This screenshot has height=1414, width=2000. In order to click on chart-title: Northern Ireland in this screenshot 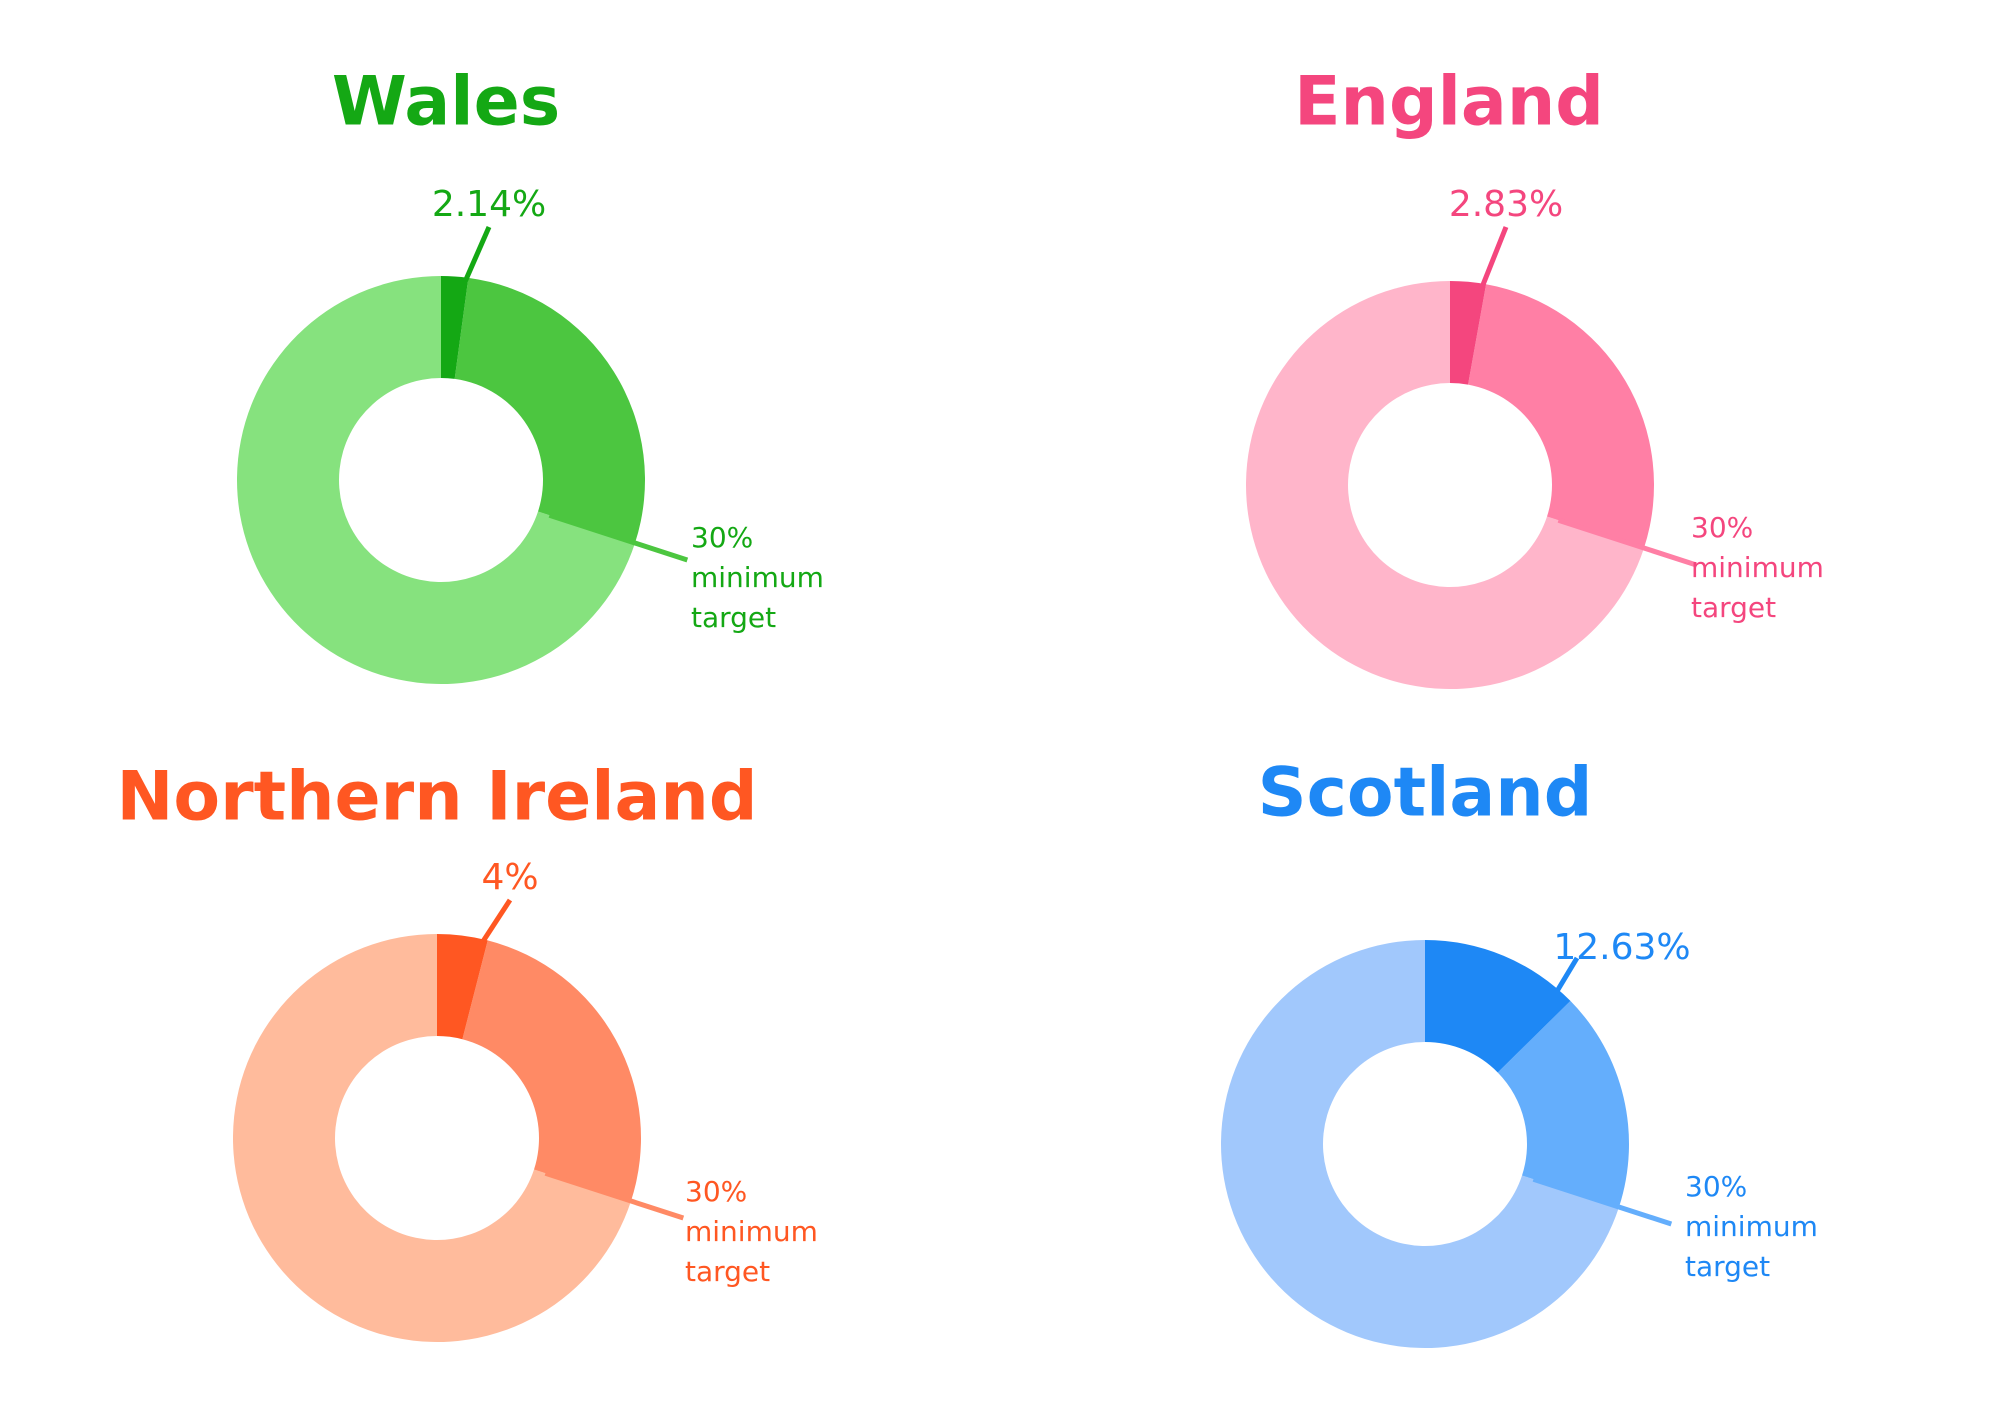, I will do `click(437, 797)`.